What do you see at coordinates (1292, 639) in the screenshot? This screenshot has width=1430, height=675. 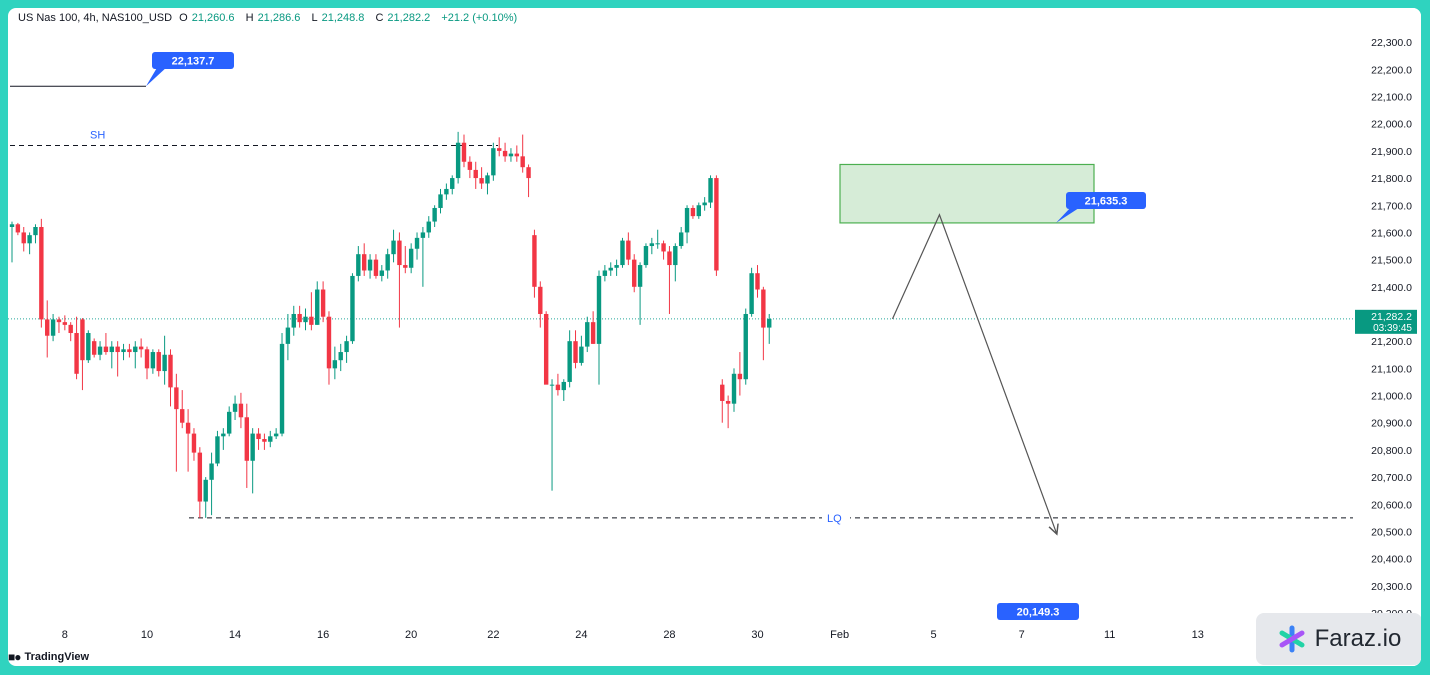 I see `faraz-logo-icon` at bounding box center [1292, 639].